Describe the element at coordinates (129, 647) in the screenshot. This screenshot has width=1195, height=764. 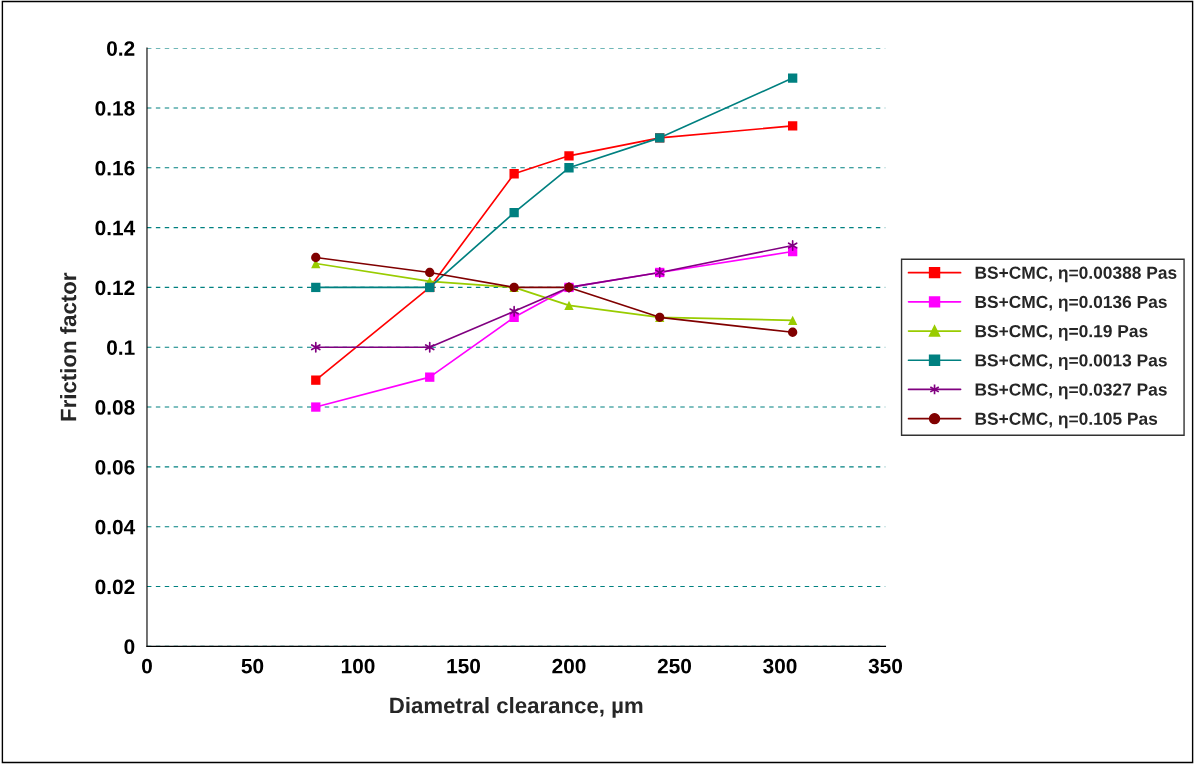
I see `y-tick-label: 0` at that location.